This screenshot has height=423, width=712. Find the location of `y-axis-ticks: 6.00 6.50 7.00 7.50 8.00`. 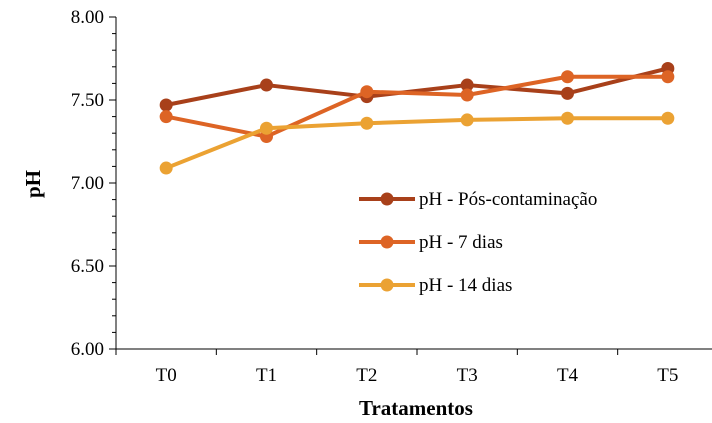

y-axis-ticks: 6.00 6.50 7.00 7.50 8.00 is located at coordinates (93, 183).